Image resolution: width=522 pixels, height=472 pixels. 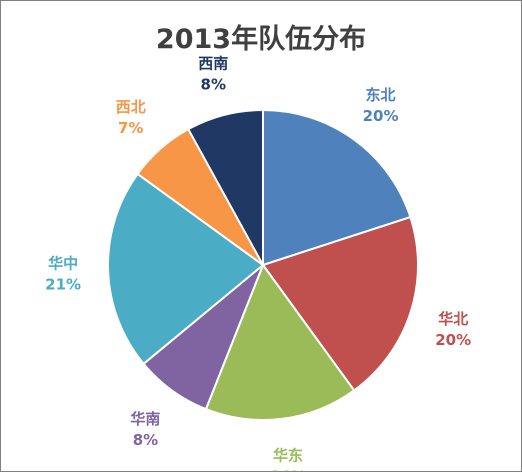 What do you see at coordinates (453, 319) in the screenshot?
I see `slice-category-label-1: 华北` at bounding box center [453, 319].